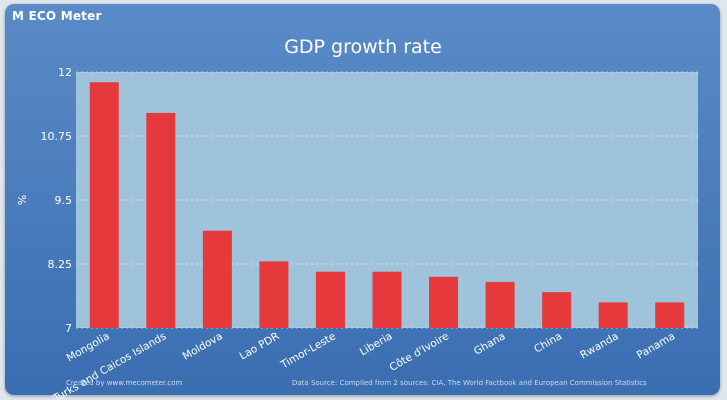 Image resolution: width=727 pixels, height=400 pixels. Describe the element at coordinates (260, 346) in the screenshot. I see `x-tick-label: Lao PDR` at that location.